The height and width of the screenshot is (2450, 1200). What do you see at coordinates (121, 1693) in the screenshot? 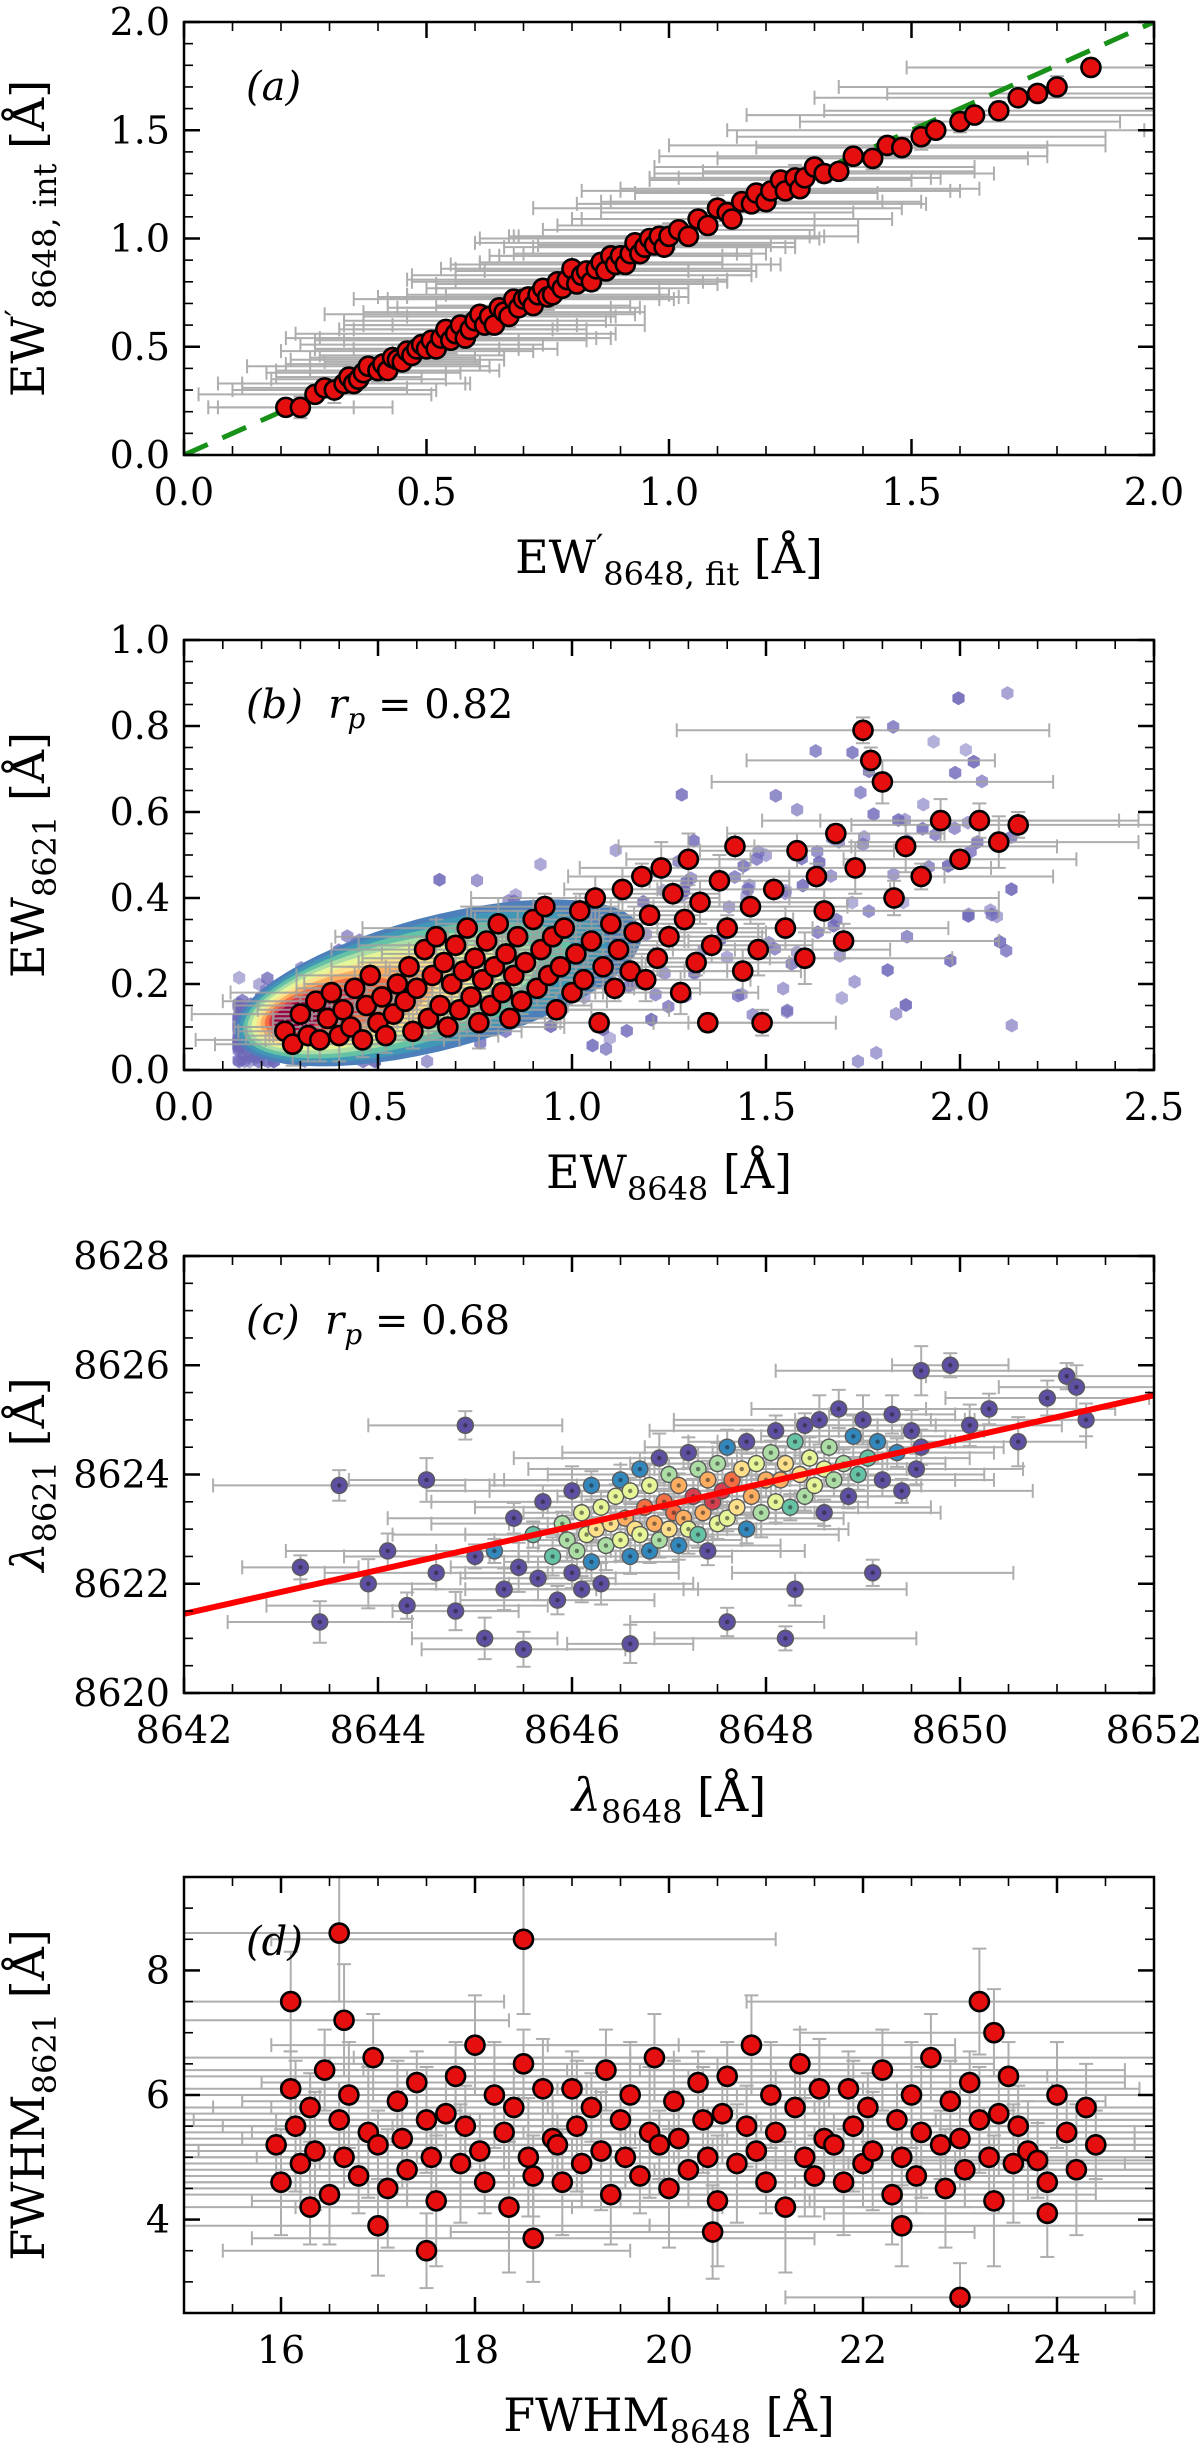
I see `y-tick-label: 8620` at bounding box center [121, 1693].